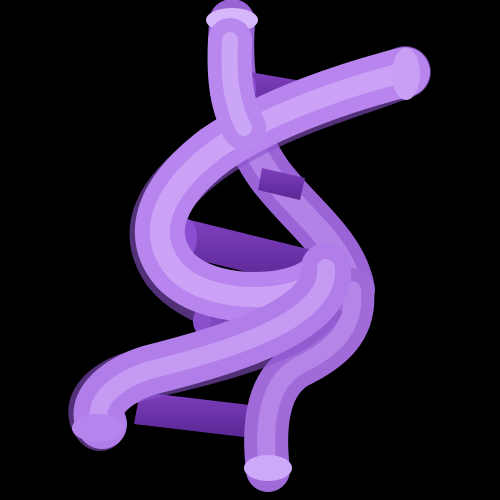  Describe the element at coordinates (236, 84) in the screenshot. I see `back-strand-overlap` at that location.